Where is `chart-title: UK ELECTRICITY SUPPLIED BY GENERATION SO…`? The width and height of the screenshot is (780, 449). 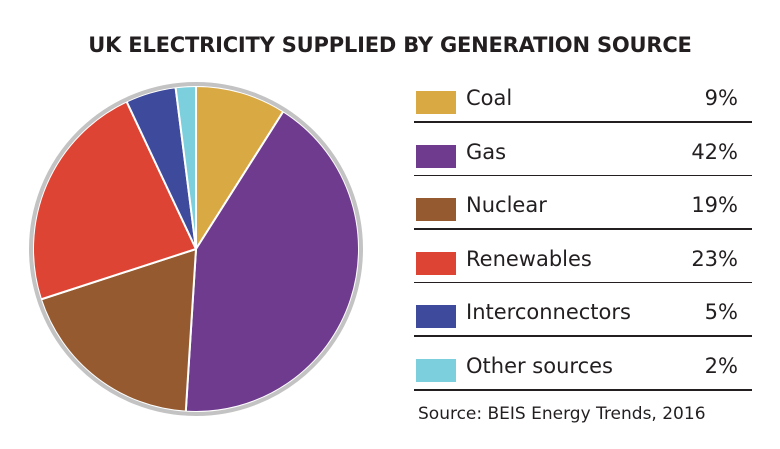
chart-title: UK ELECTRICITY SUPPLIED BY GENERATION SO… is located at coordinates (390, 45).